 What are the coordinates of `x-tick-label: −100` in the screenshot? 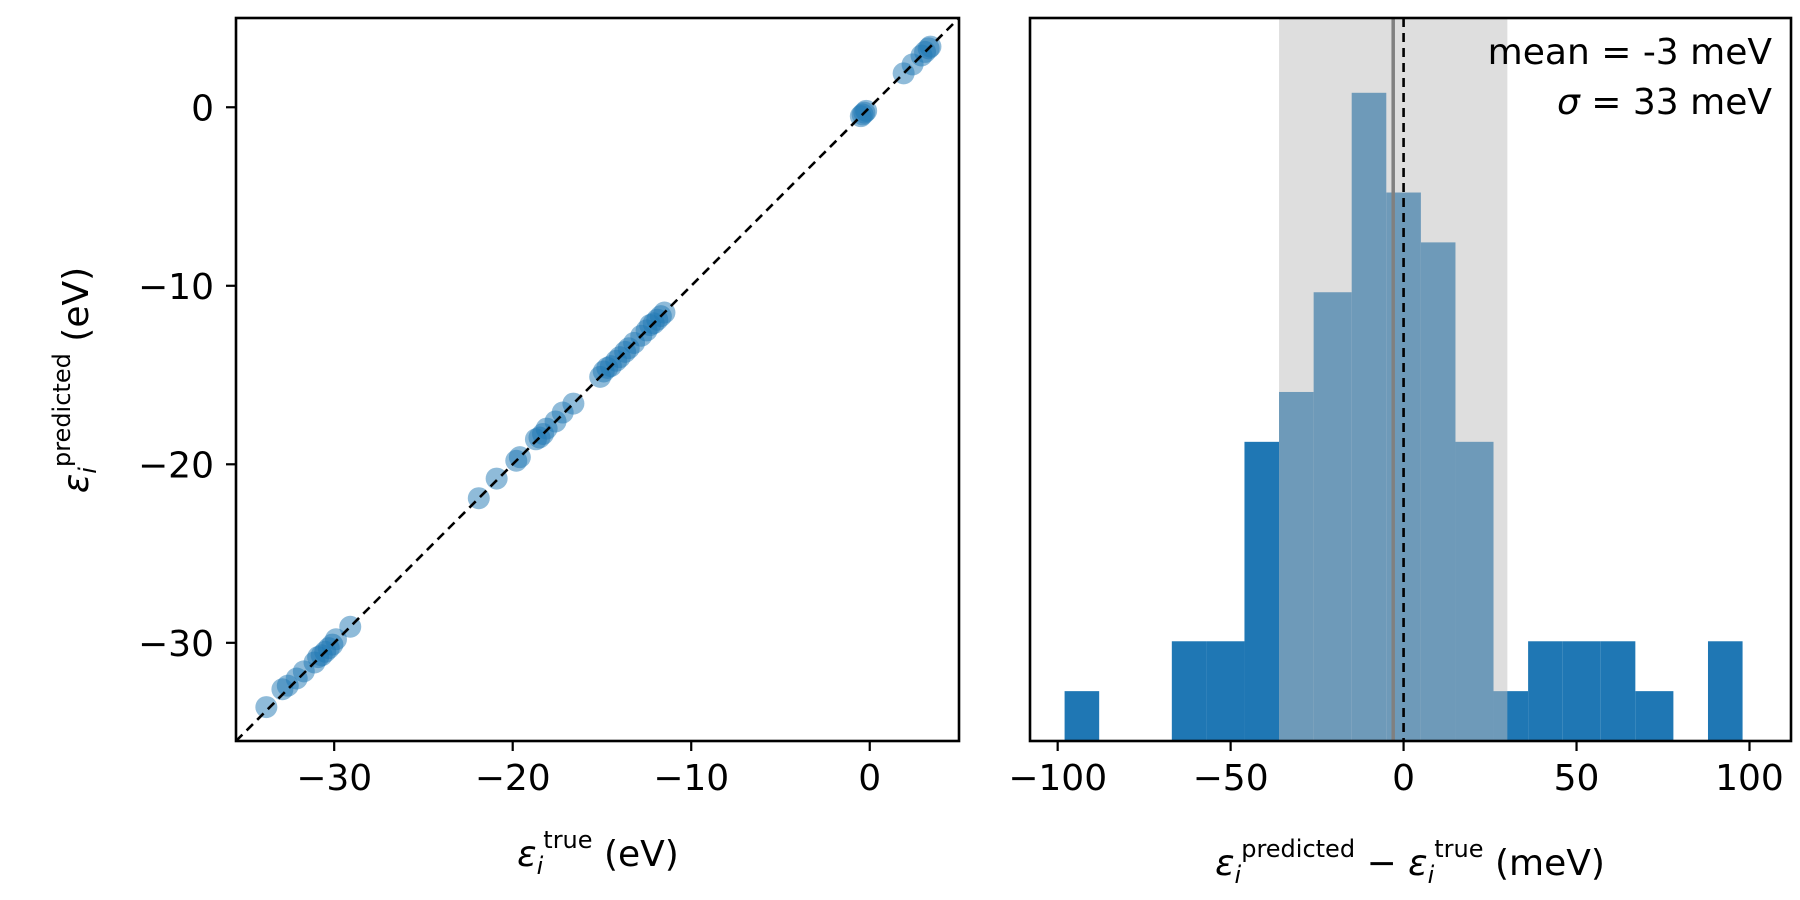 It's located at (1057, 778).